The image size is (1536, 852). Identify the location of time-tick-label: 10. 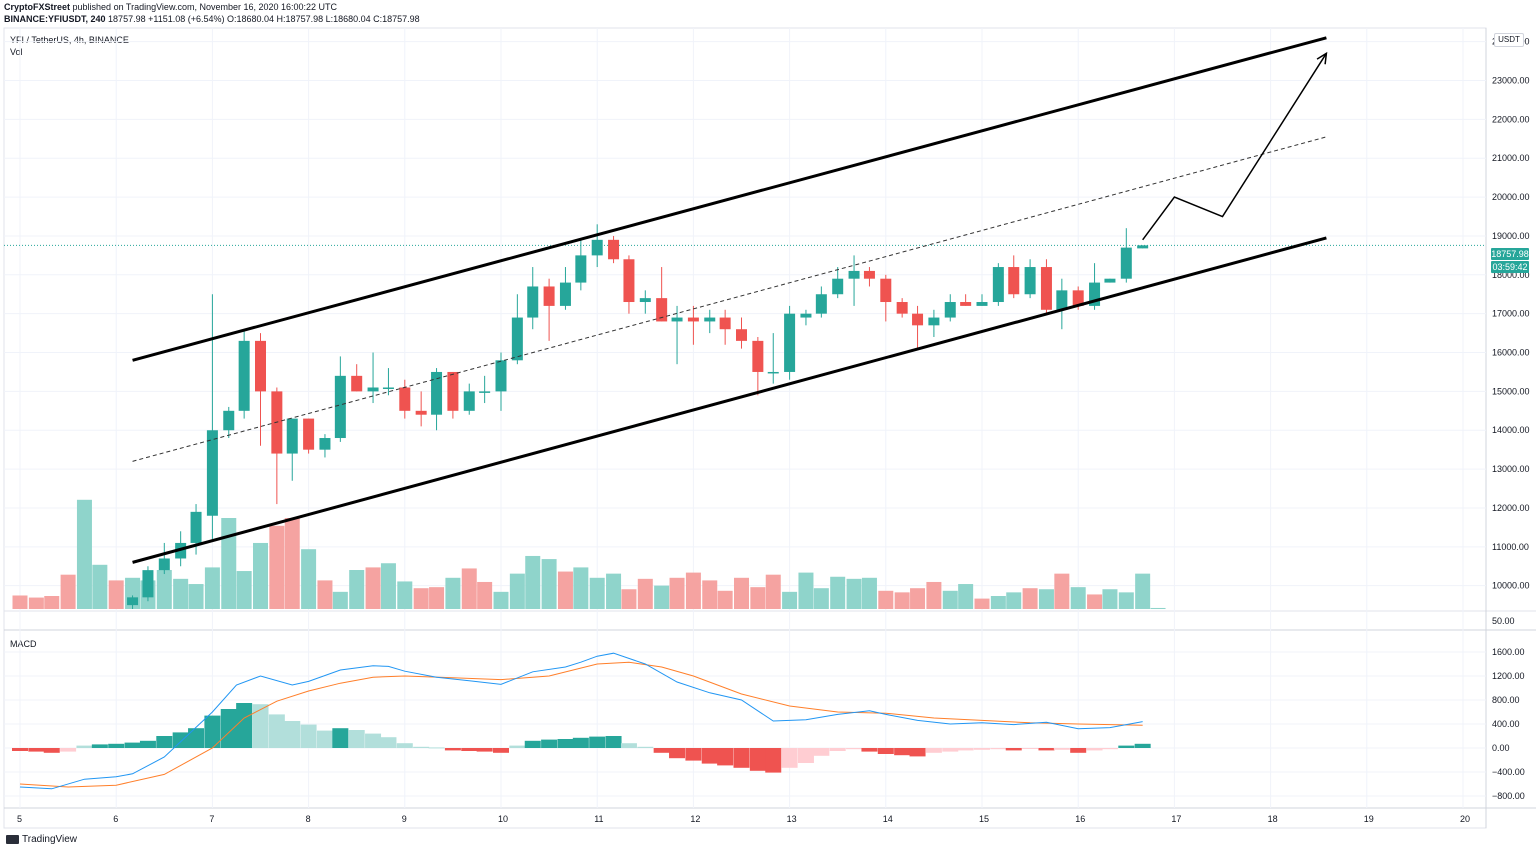
(503, 819).